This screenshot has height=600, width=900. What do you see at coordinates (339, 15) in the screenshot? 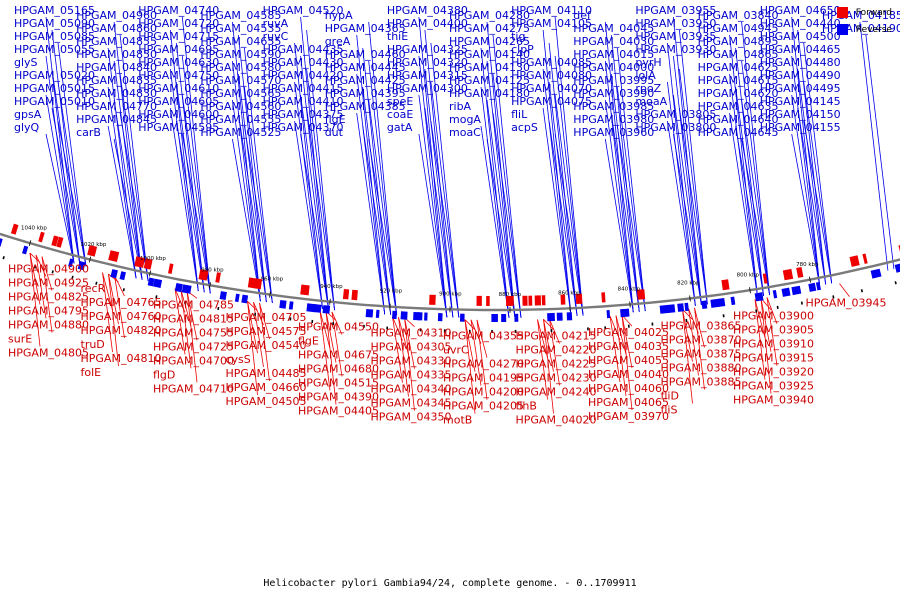
I see `reverse-gene-label: hypA` at bounding box center [339, 15].